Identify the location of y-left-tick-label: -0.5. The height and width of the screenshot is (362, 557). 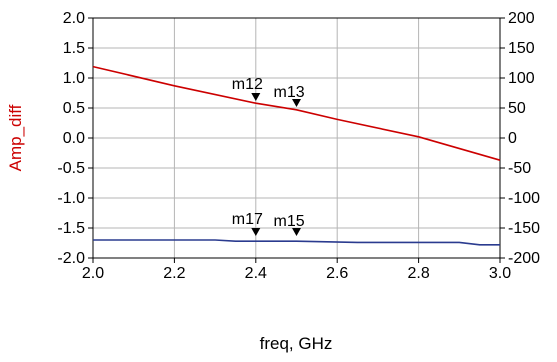
(71, 168).